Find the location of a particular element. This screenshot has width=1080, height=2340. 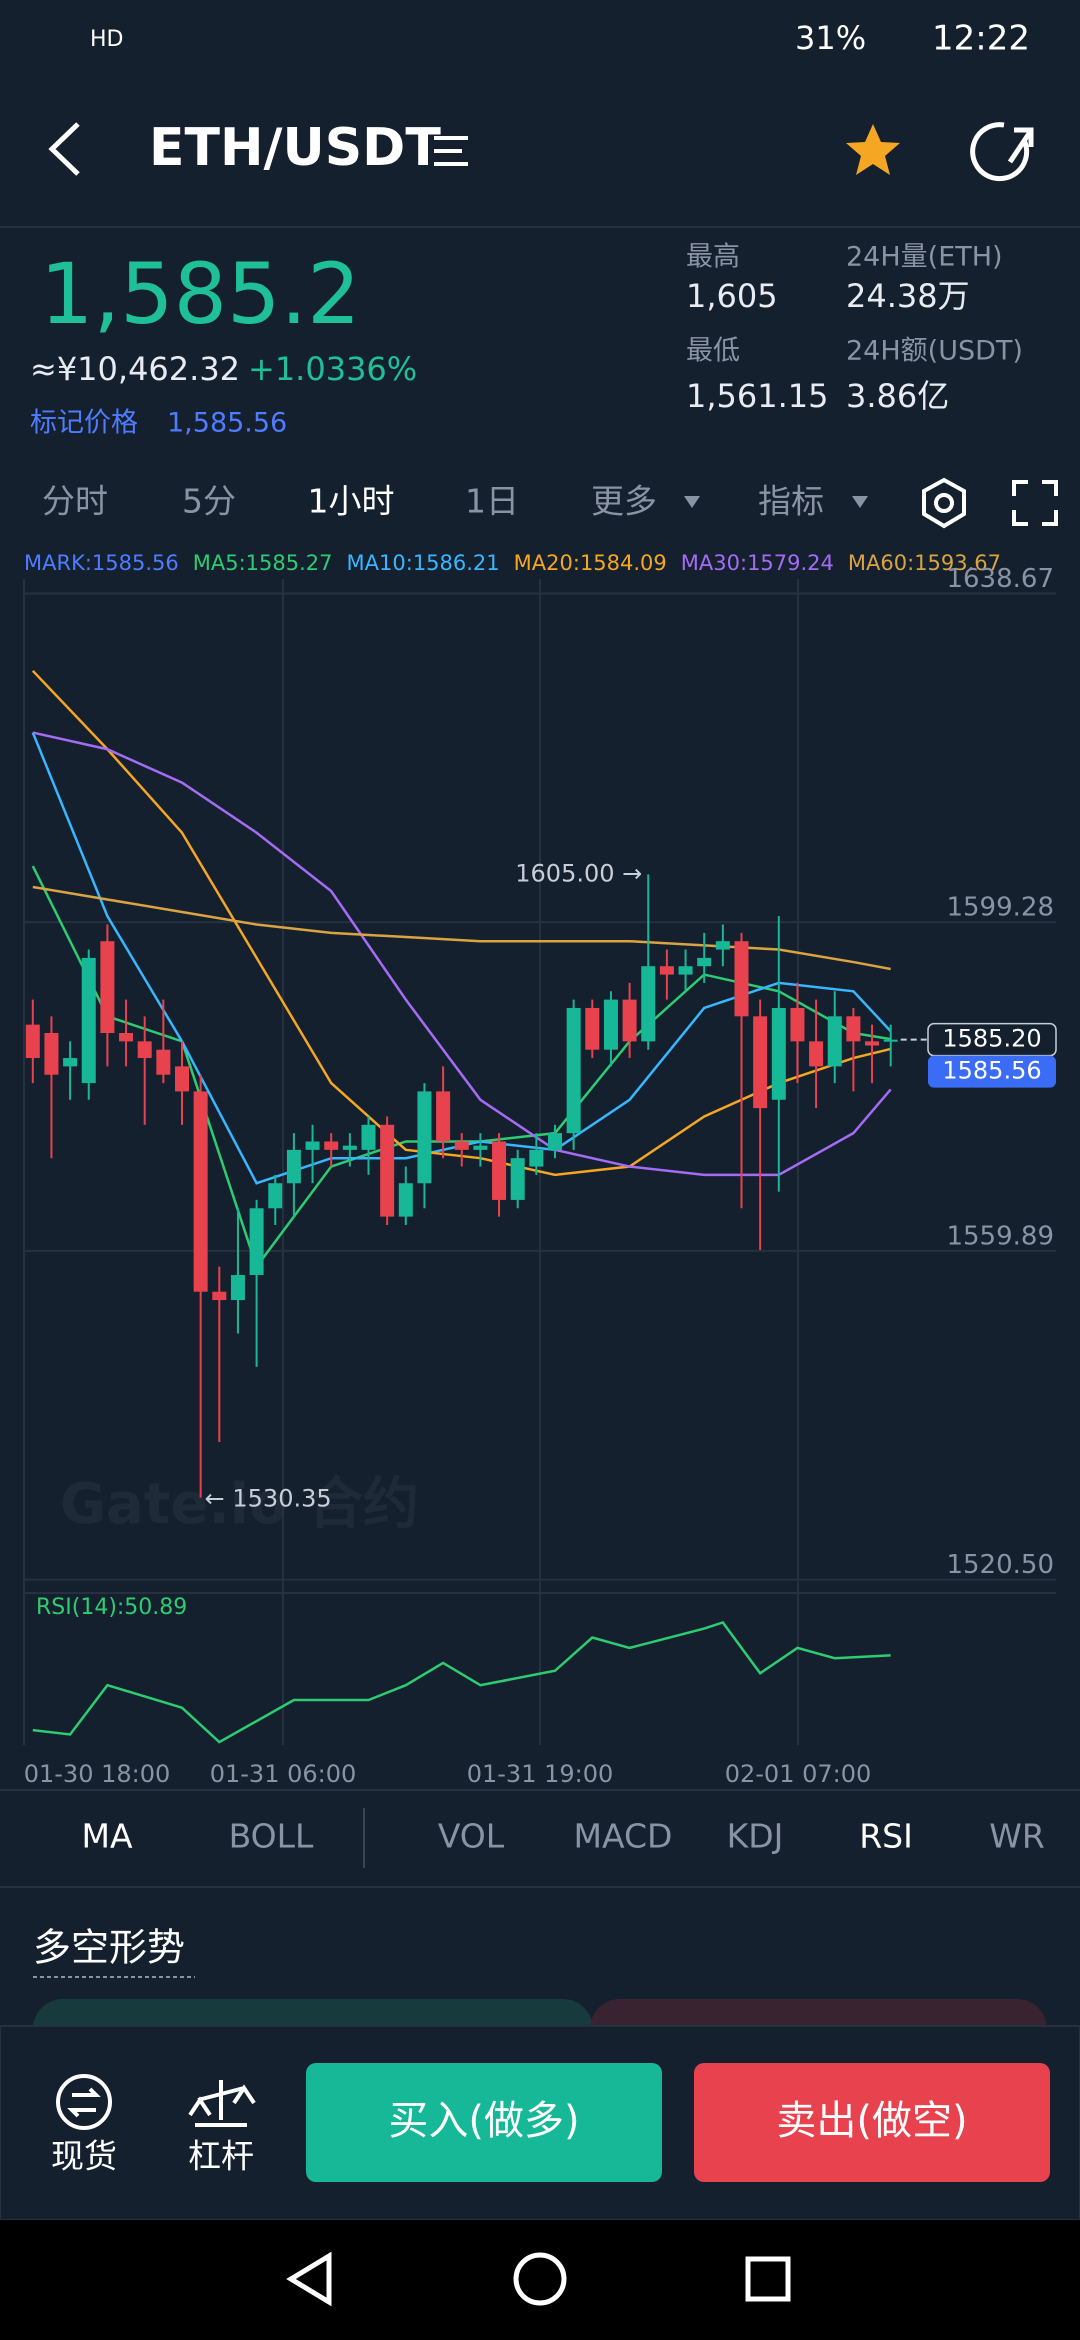

sell-button is located at coordinates (872, 2122).